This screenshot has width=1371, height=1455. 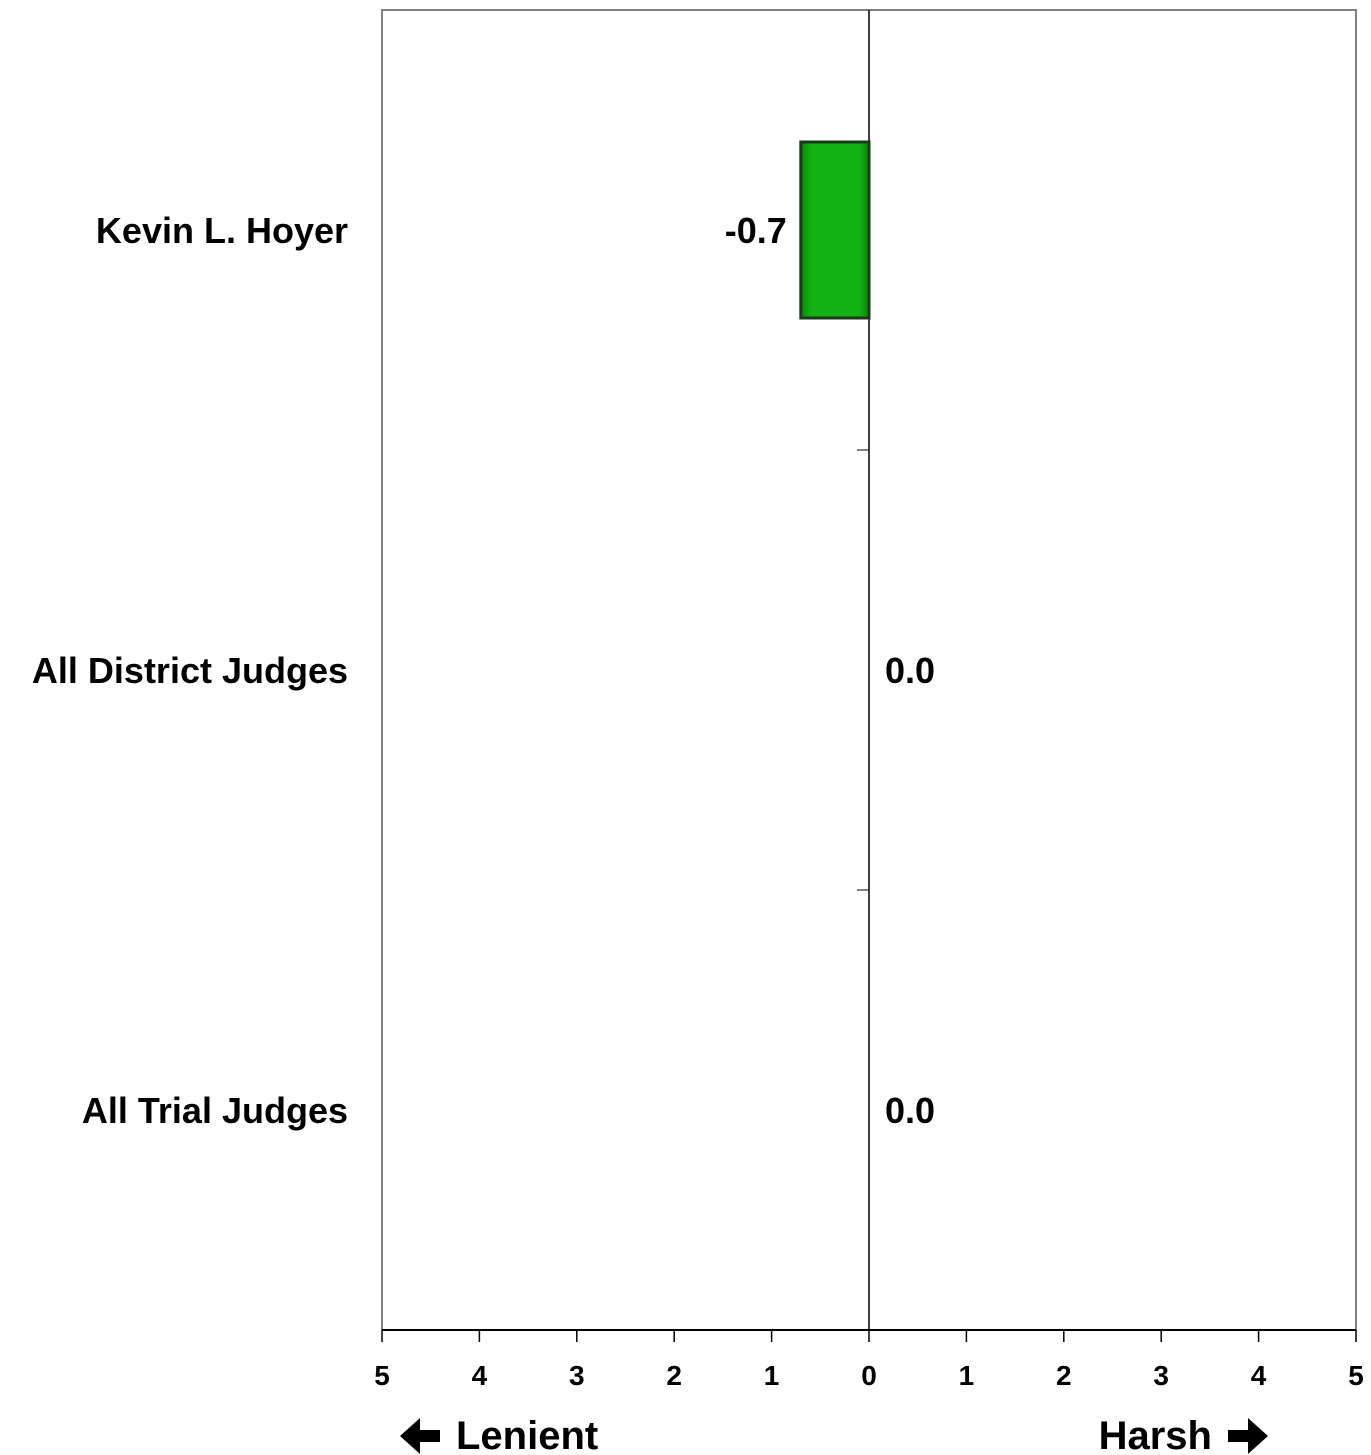 What do you see at coordinates (190, 670) in the screenshot?
I see `category-label: All District Judges` at bounding box center [190, 670].